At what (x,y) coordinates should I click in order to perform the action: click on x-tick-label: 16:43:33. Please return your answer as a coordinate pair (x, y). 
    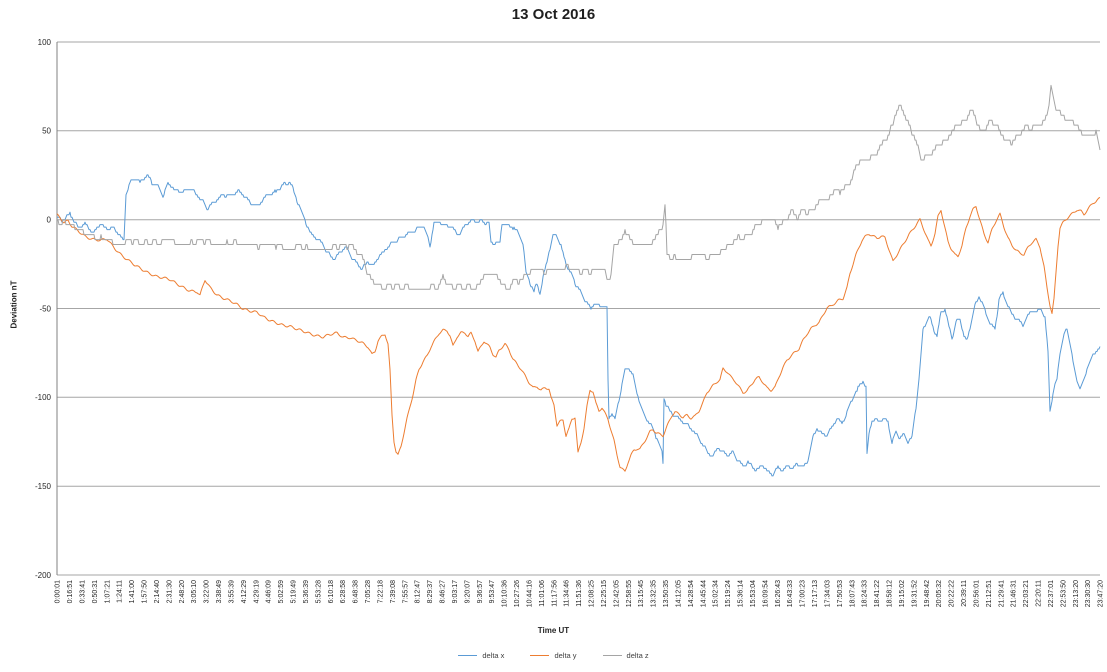
    Looking at the image, I should click on (790, 593).